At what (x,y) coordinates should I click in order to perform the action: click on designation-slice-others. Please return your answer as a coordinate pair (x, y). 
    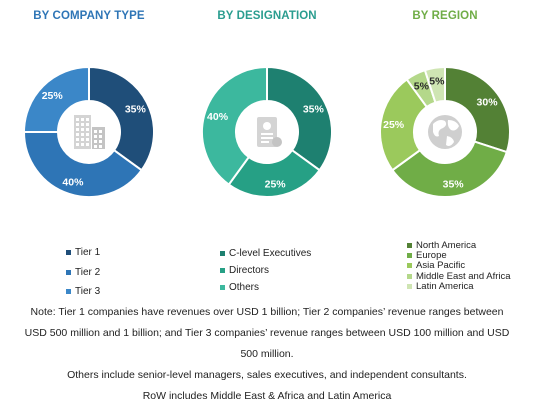
    Looking at the image, I should click on (234, 125).